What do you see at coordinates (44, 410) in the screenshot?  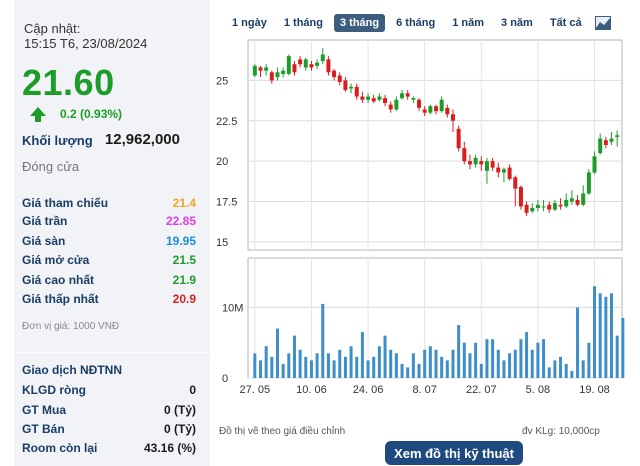 I see `foreign-row-label: GT Mua` at bounding box center [44, 410].